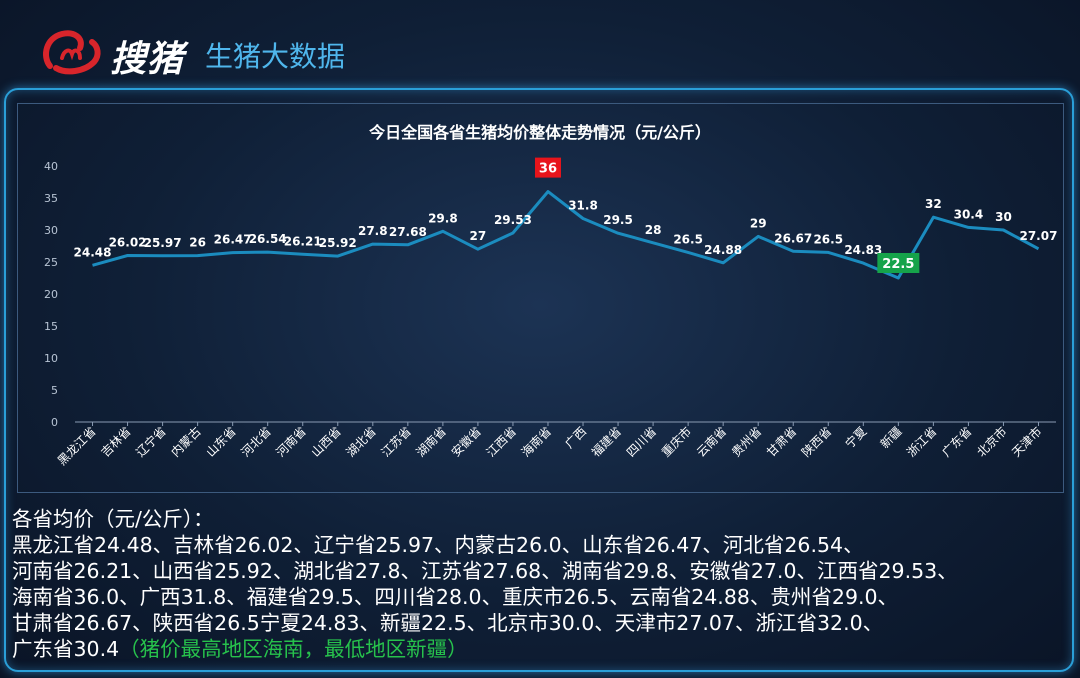 The height and width of the screenshot is (678, 1080). I want to click on data-label: 24.83, so click(863, 250).